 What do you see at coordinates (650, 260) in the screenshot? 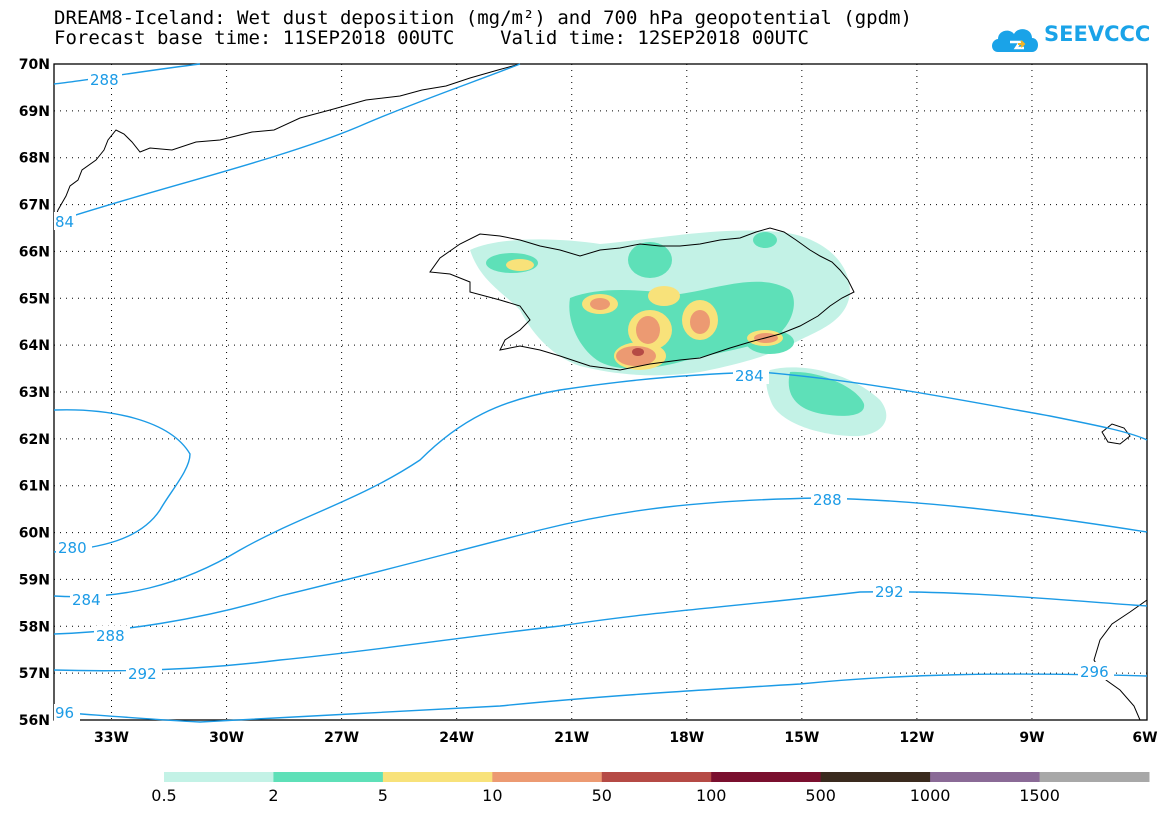
I see `dust-2-north` at bounding box center [650, 260].